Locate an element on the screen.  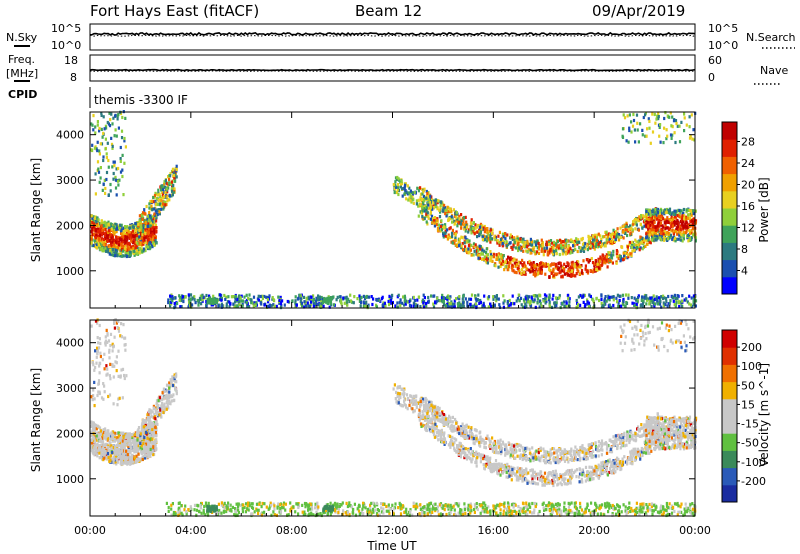
nsearch-trace is located at coordinates (392, 35).